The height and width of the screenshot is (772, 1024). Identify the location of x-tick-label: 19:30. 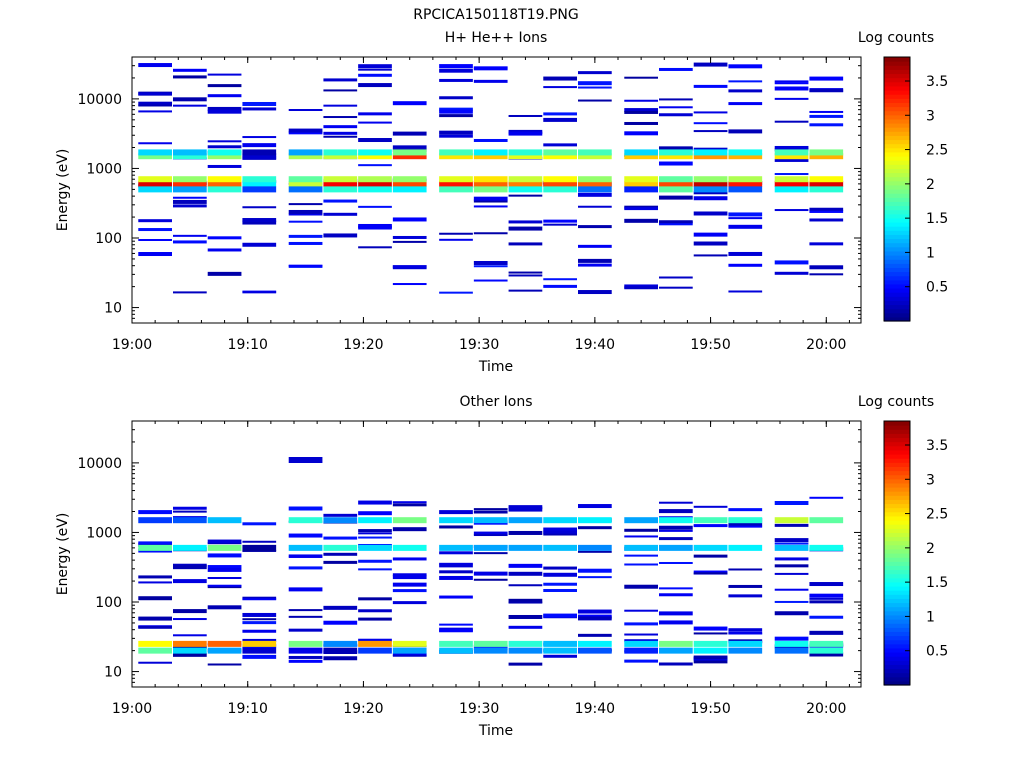
(479, 709).